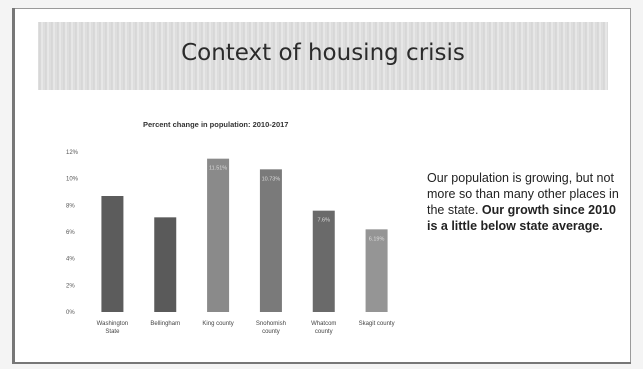 The width and height of the screenshot is (643, 369). Describe the element at coordinates (323, 53) in the screenshot. I see `slide-title: Context of housing crisis` at that location.